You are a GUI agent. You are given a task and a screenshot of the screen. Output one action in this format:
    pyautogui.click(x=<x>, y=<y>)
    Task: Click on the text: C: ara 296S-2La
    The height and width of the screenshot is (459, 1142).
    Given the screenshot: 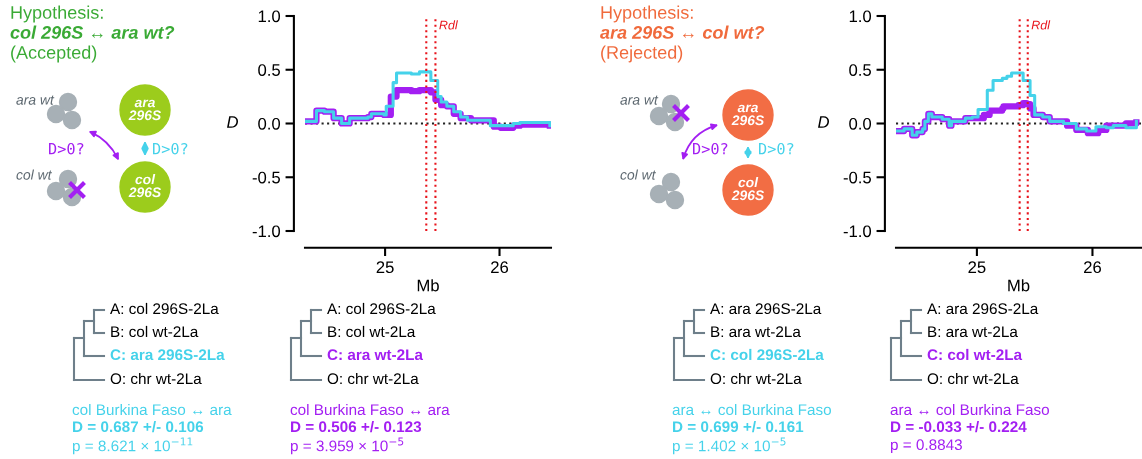 What is the action you would take?
    pyautogui.click(x=167, y=355)
    